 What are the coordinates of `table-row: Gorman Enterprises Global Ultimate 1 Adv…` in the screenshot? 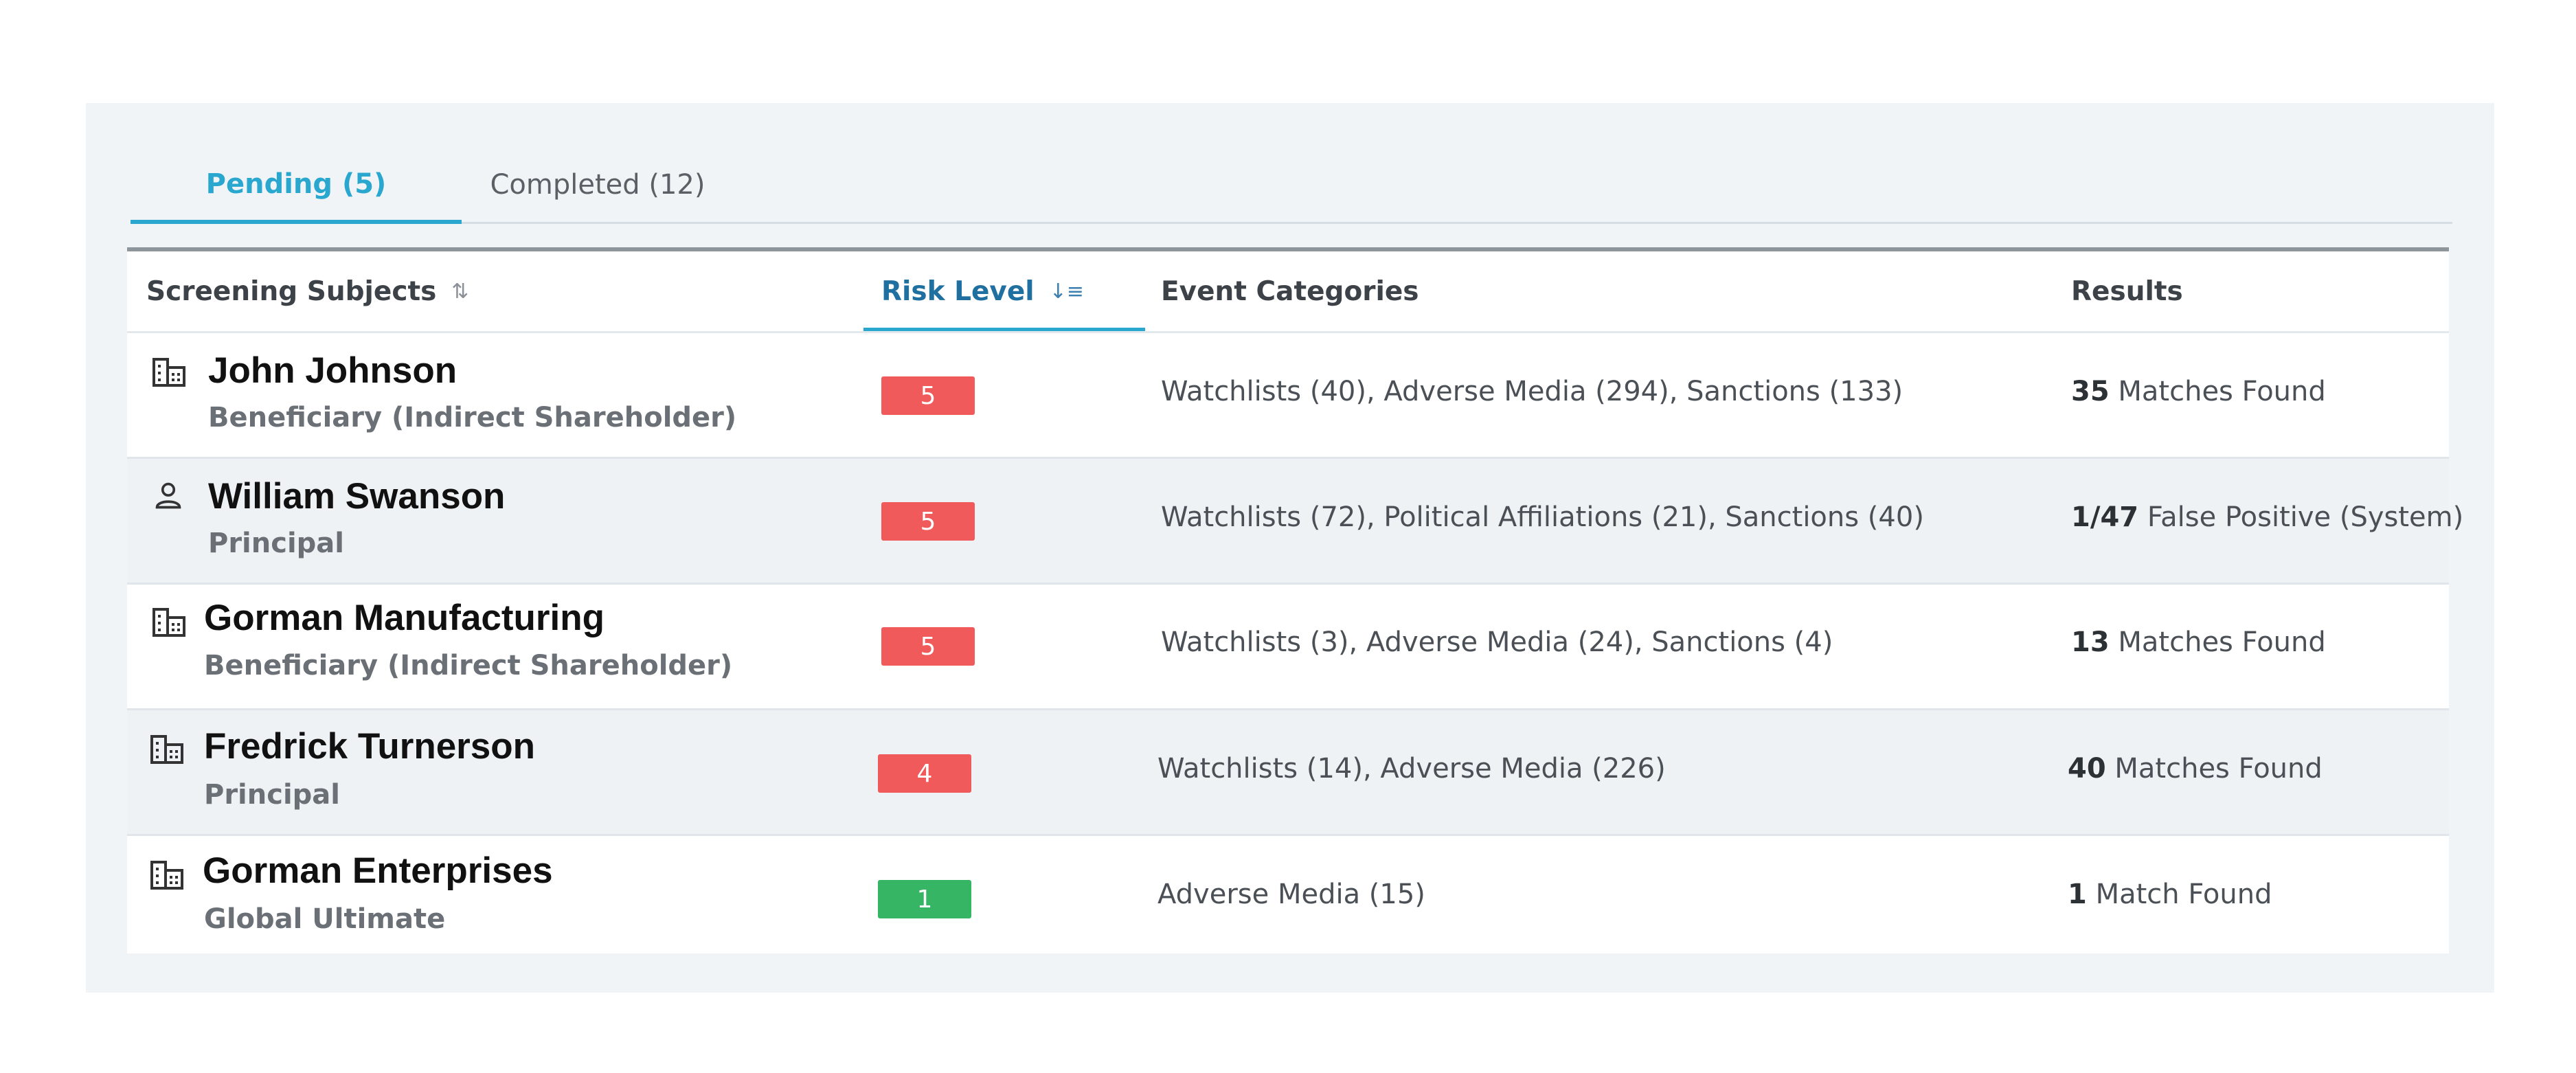 It's located at (1288, 894).